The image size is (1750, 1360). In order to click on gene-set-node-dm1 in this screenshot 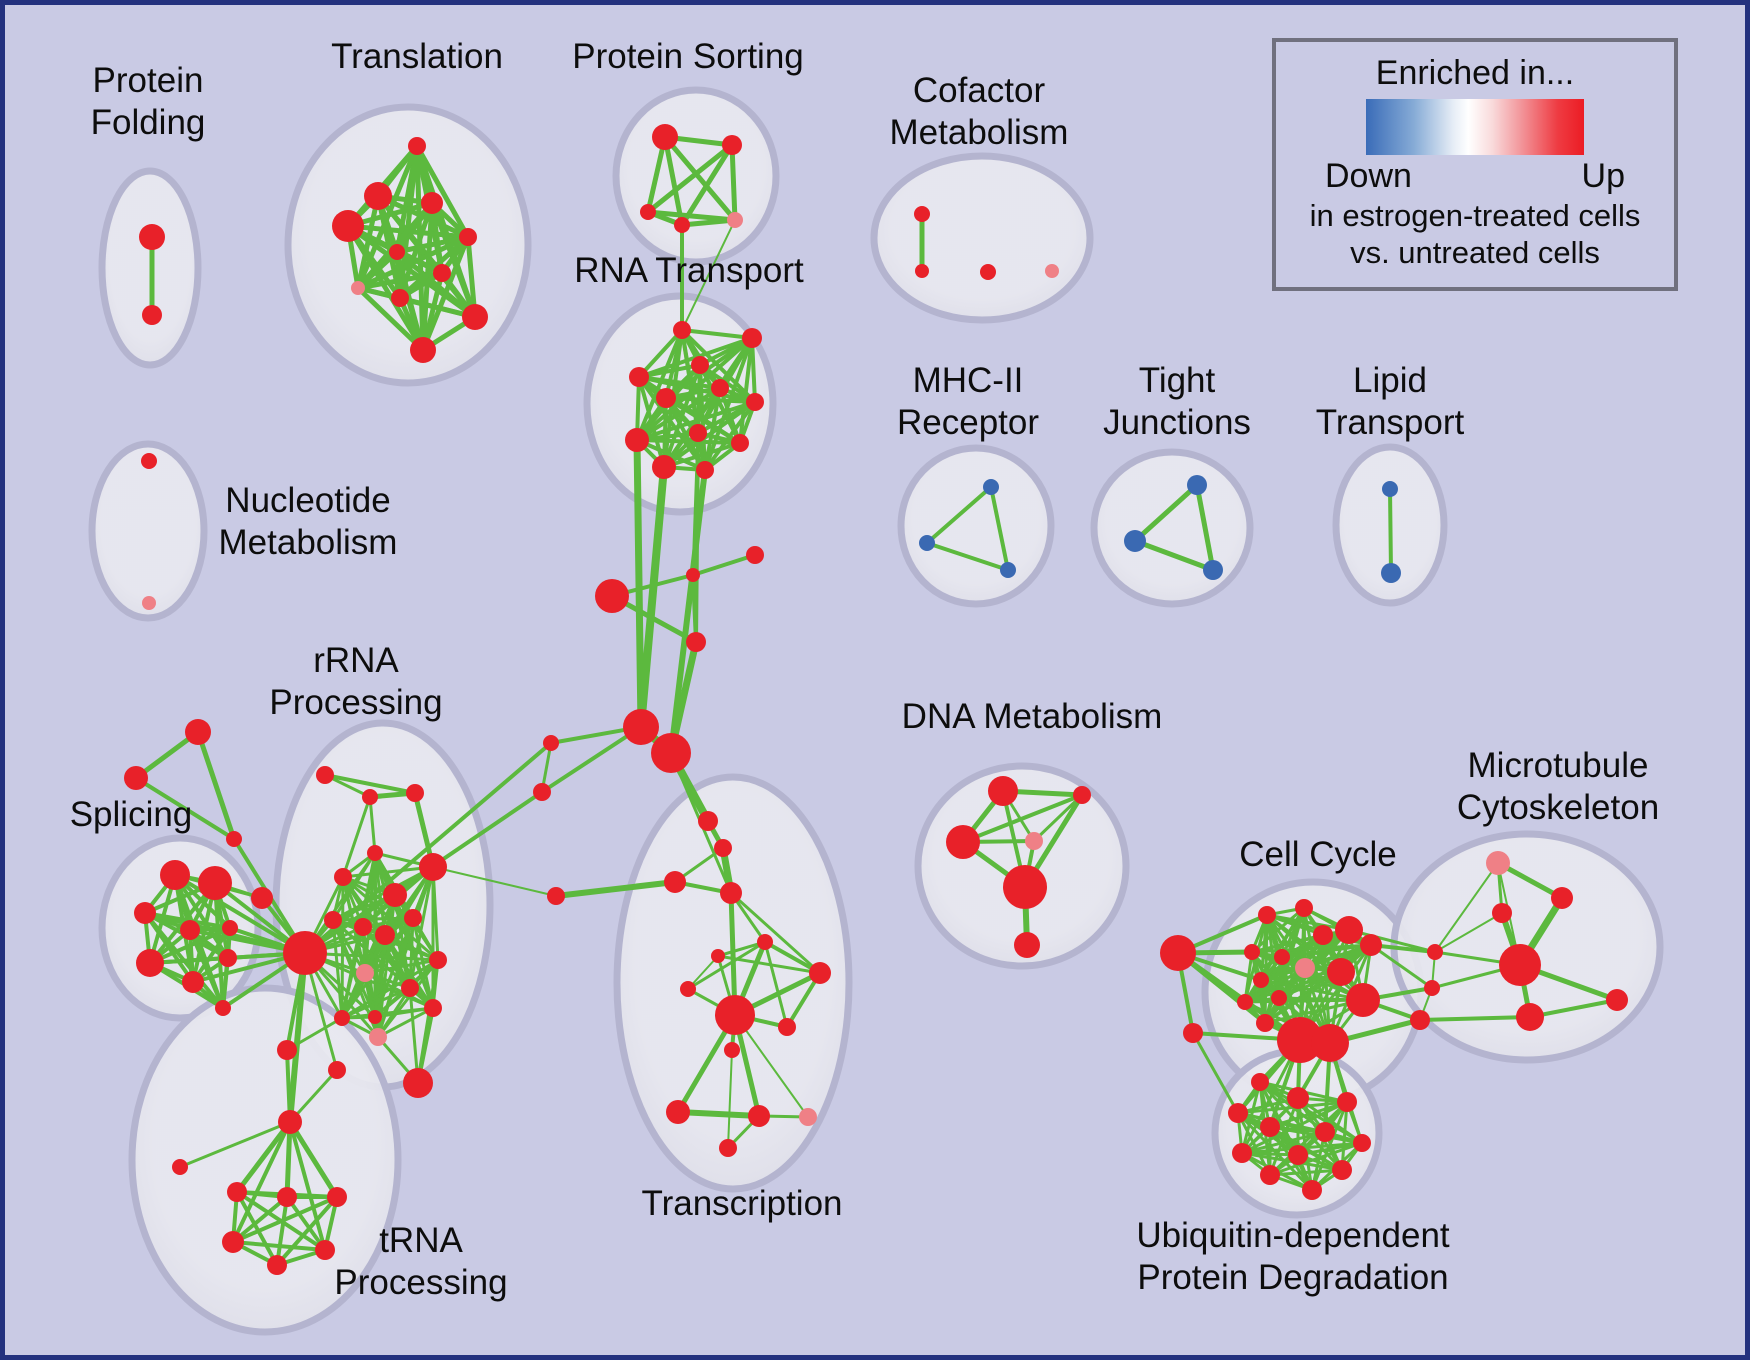, I will do `click(1003, 791)`.